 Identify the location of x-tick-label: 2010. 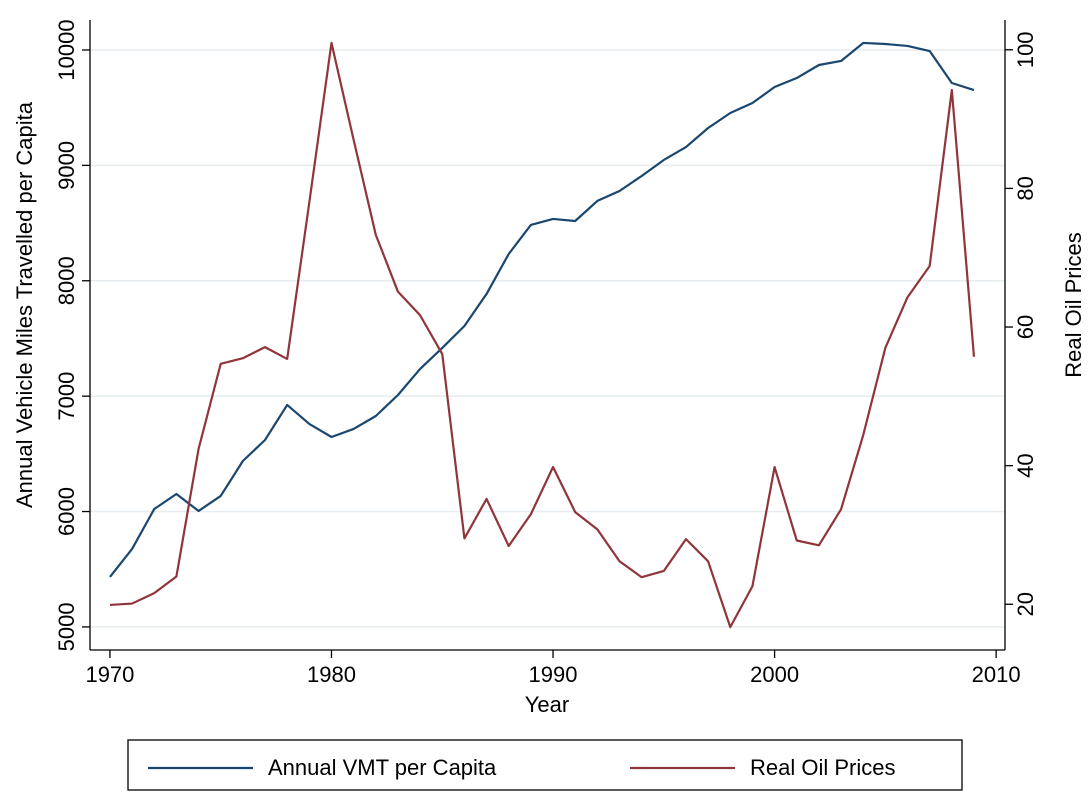
(996, 674).